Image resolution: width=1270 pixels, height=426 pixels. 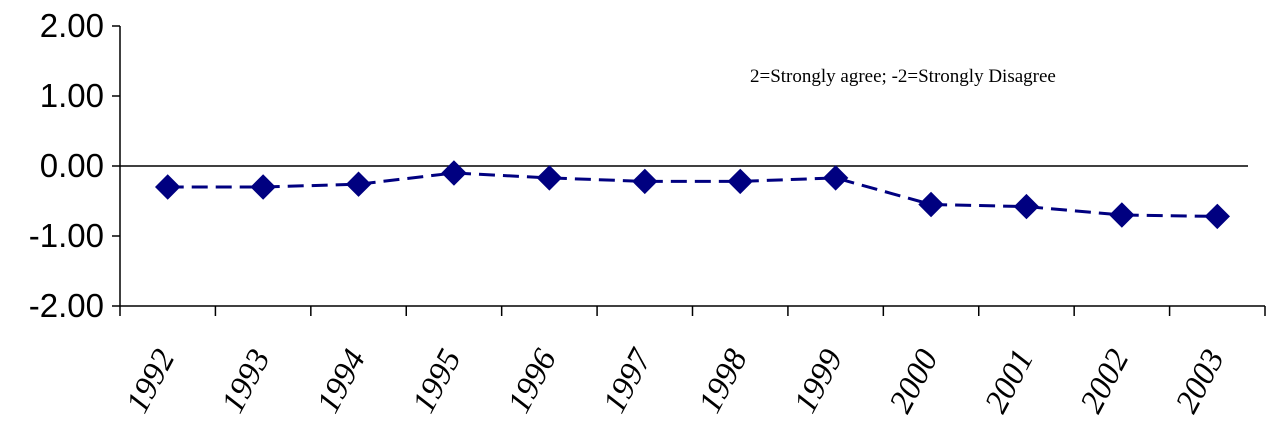 I want to click on x-tick-label: 1998, so click(x=723, y=381).